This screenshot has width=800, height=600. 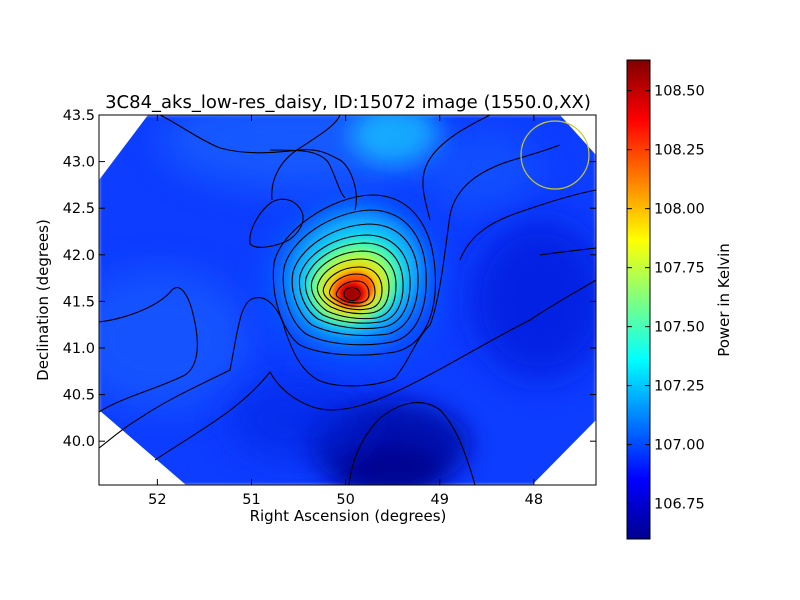 What do you see at coordinates (354, 275) in the screenshot?
I see `contour-rings` at bounding box center [354, 275].